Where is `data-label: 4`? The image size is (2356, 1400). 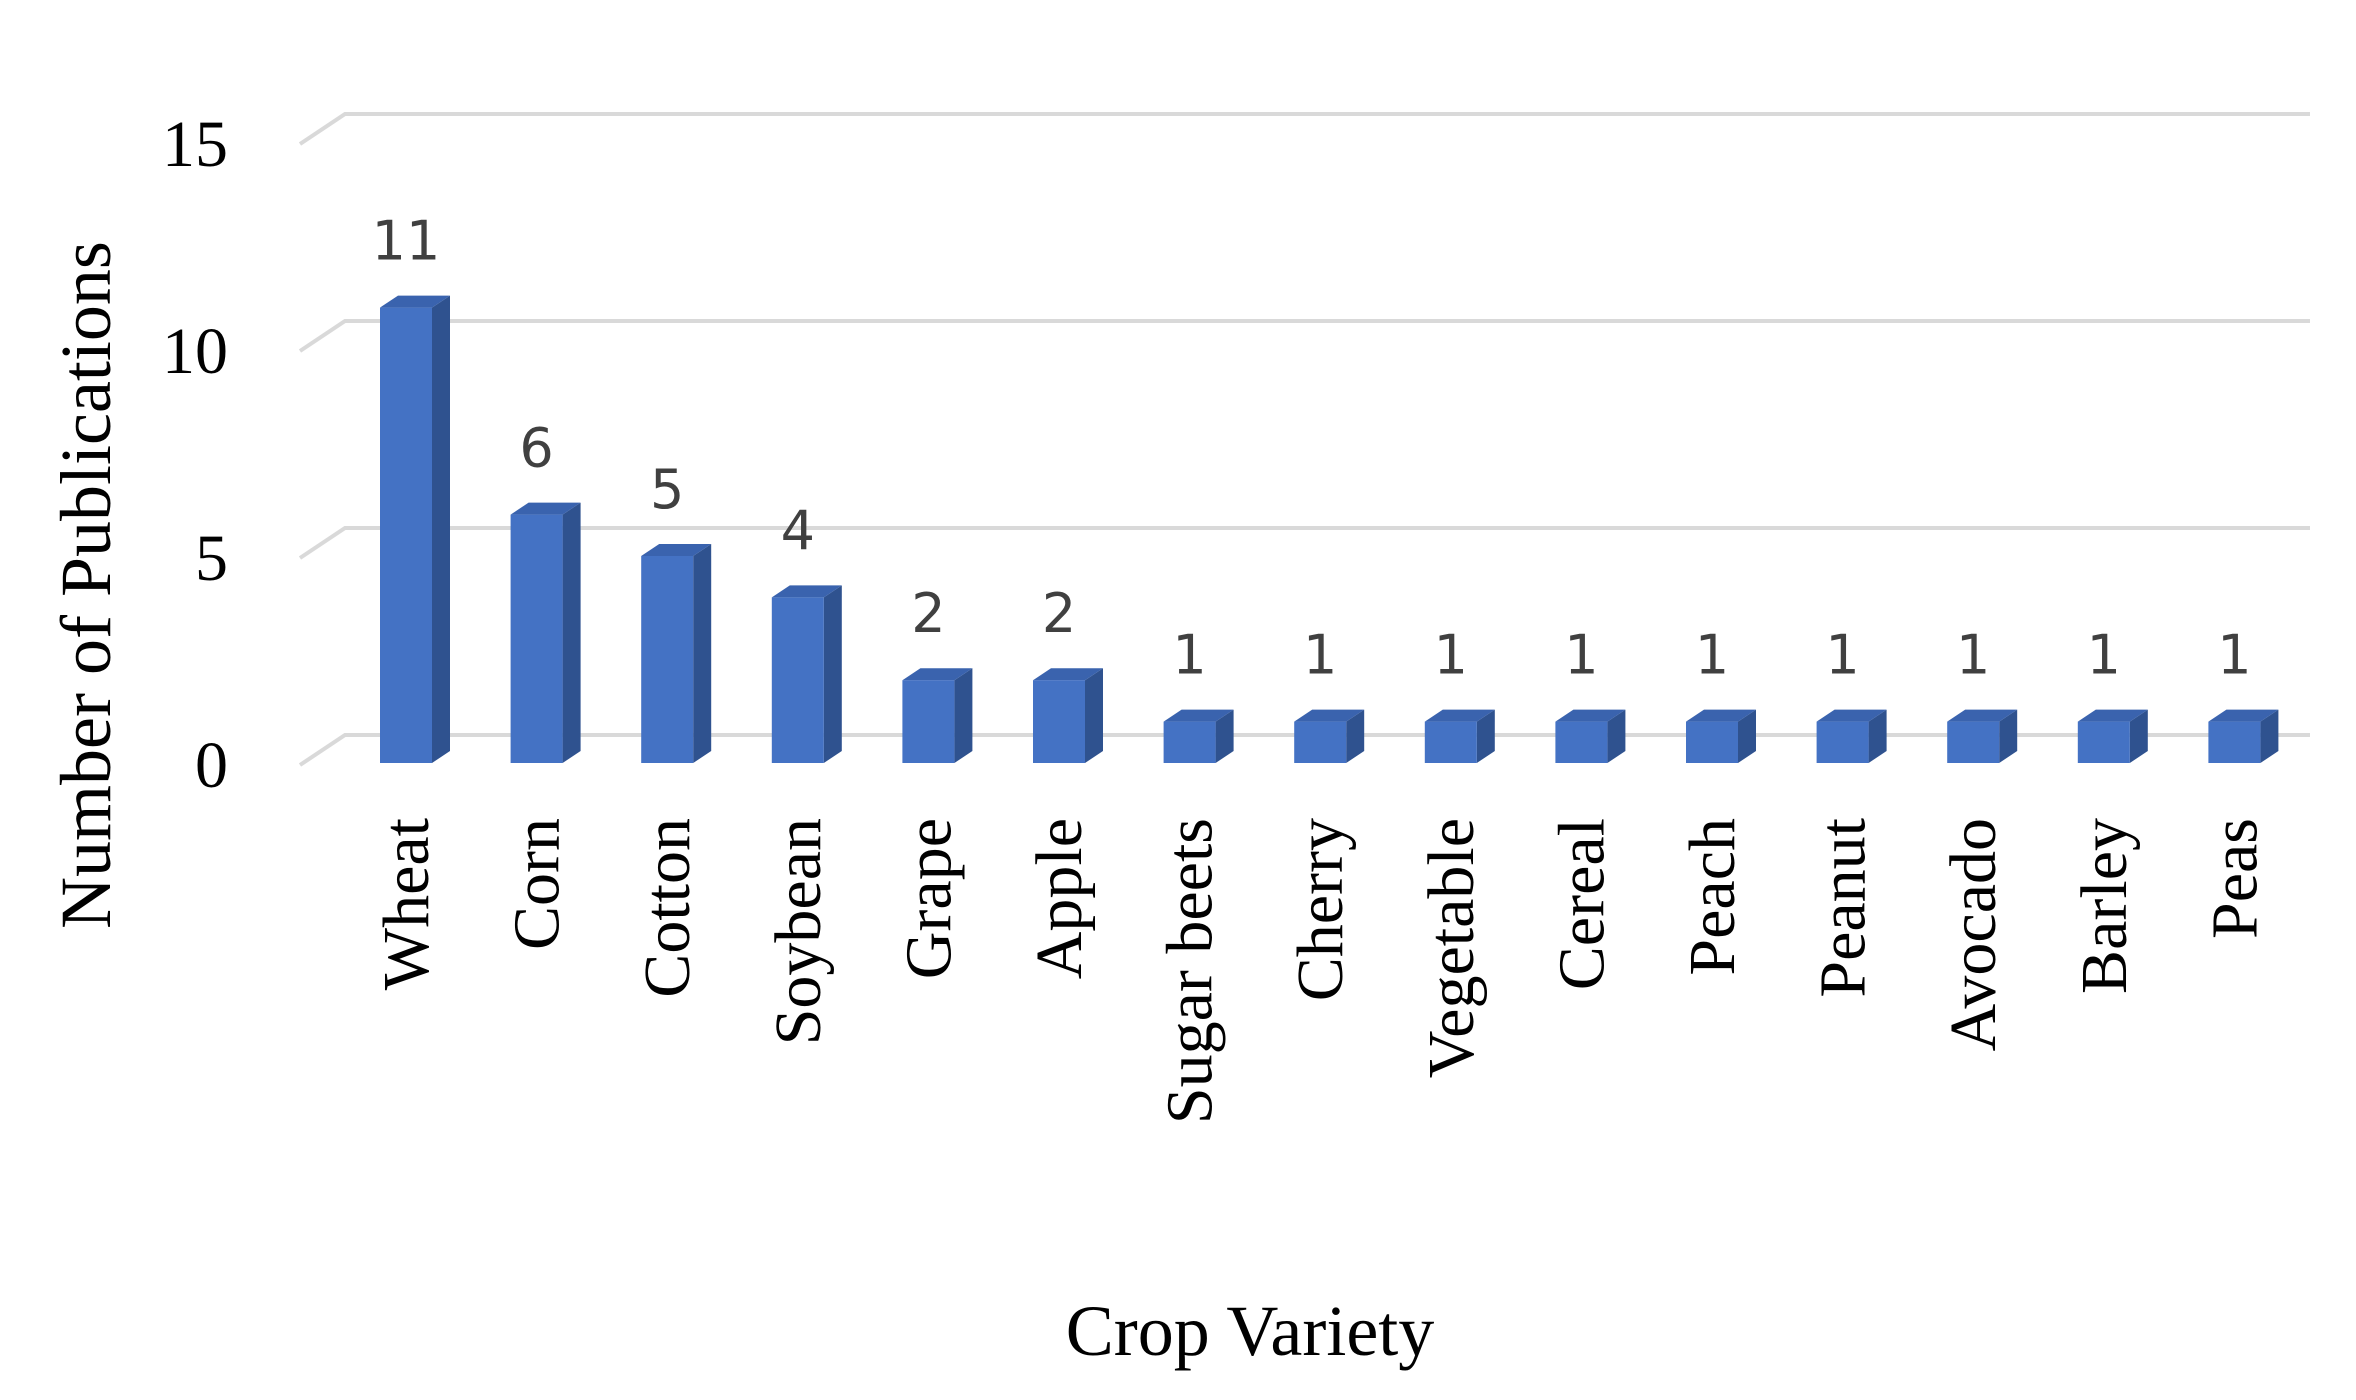 data-label: 4 is located at coordinates (798, 530).